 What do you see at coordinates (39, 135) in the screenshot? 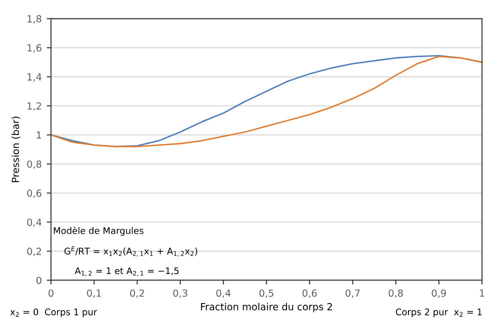
I see `y-tick-label: 1` at bounding box center [39, 135].